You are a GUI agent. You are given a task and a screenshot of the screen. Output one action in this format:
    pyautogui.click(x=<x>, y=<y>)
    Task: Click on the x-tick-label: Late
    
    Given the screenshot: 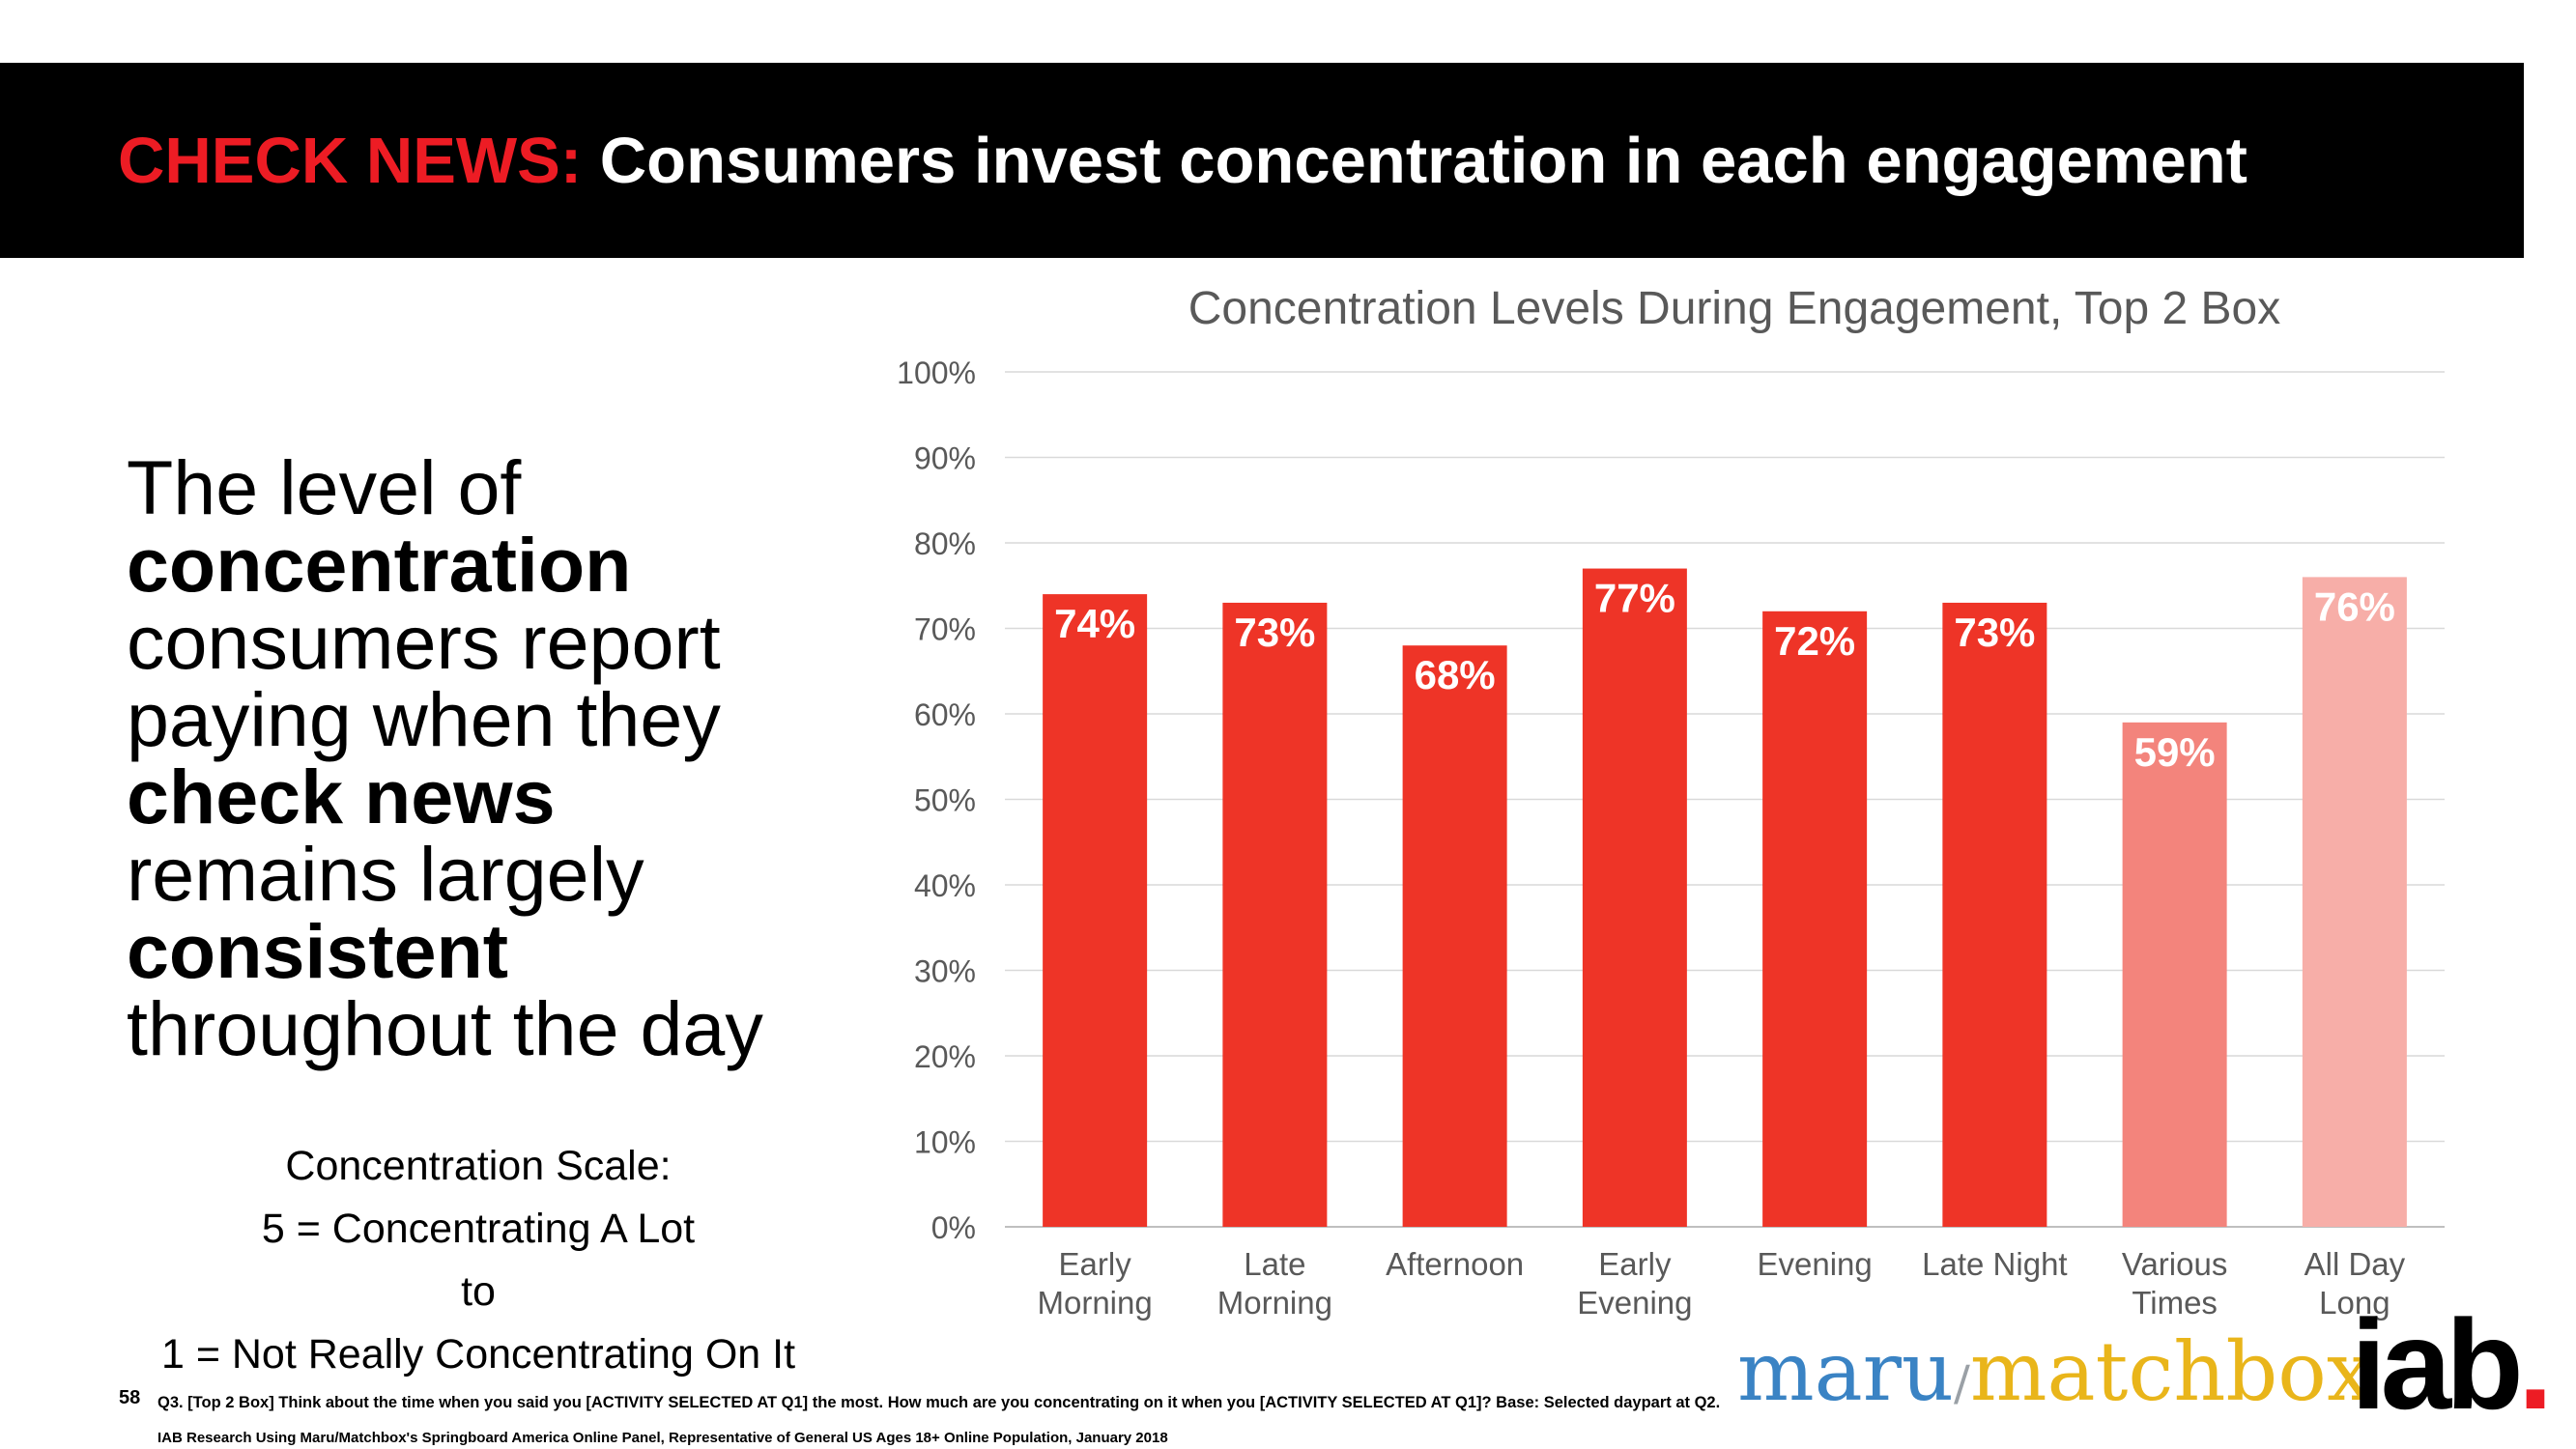 What is the action you would take?
    pyautogui.click(x=1275, y=1264)
    